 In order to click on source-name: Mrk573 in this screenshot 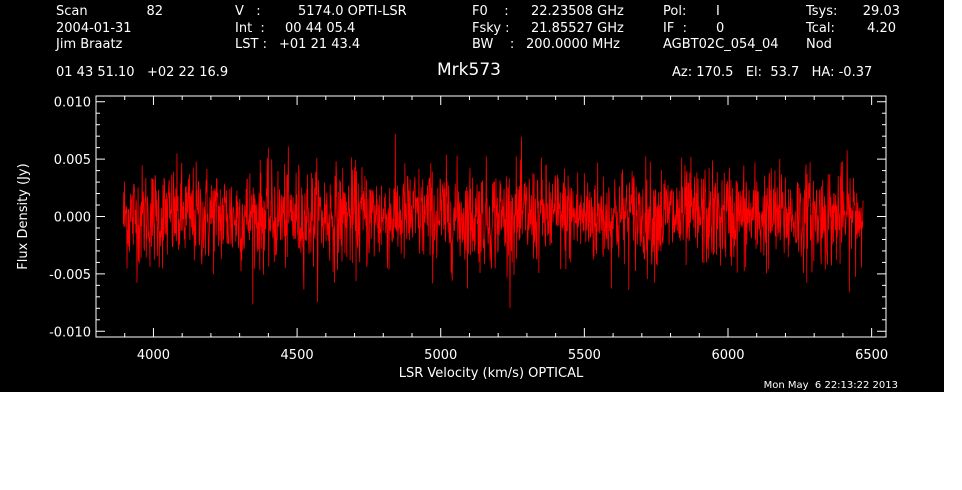, I will do `click(469, 70)`.